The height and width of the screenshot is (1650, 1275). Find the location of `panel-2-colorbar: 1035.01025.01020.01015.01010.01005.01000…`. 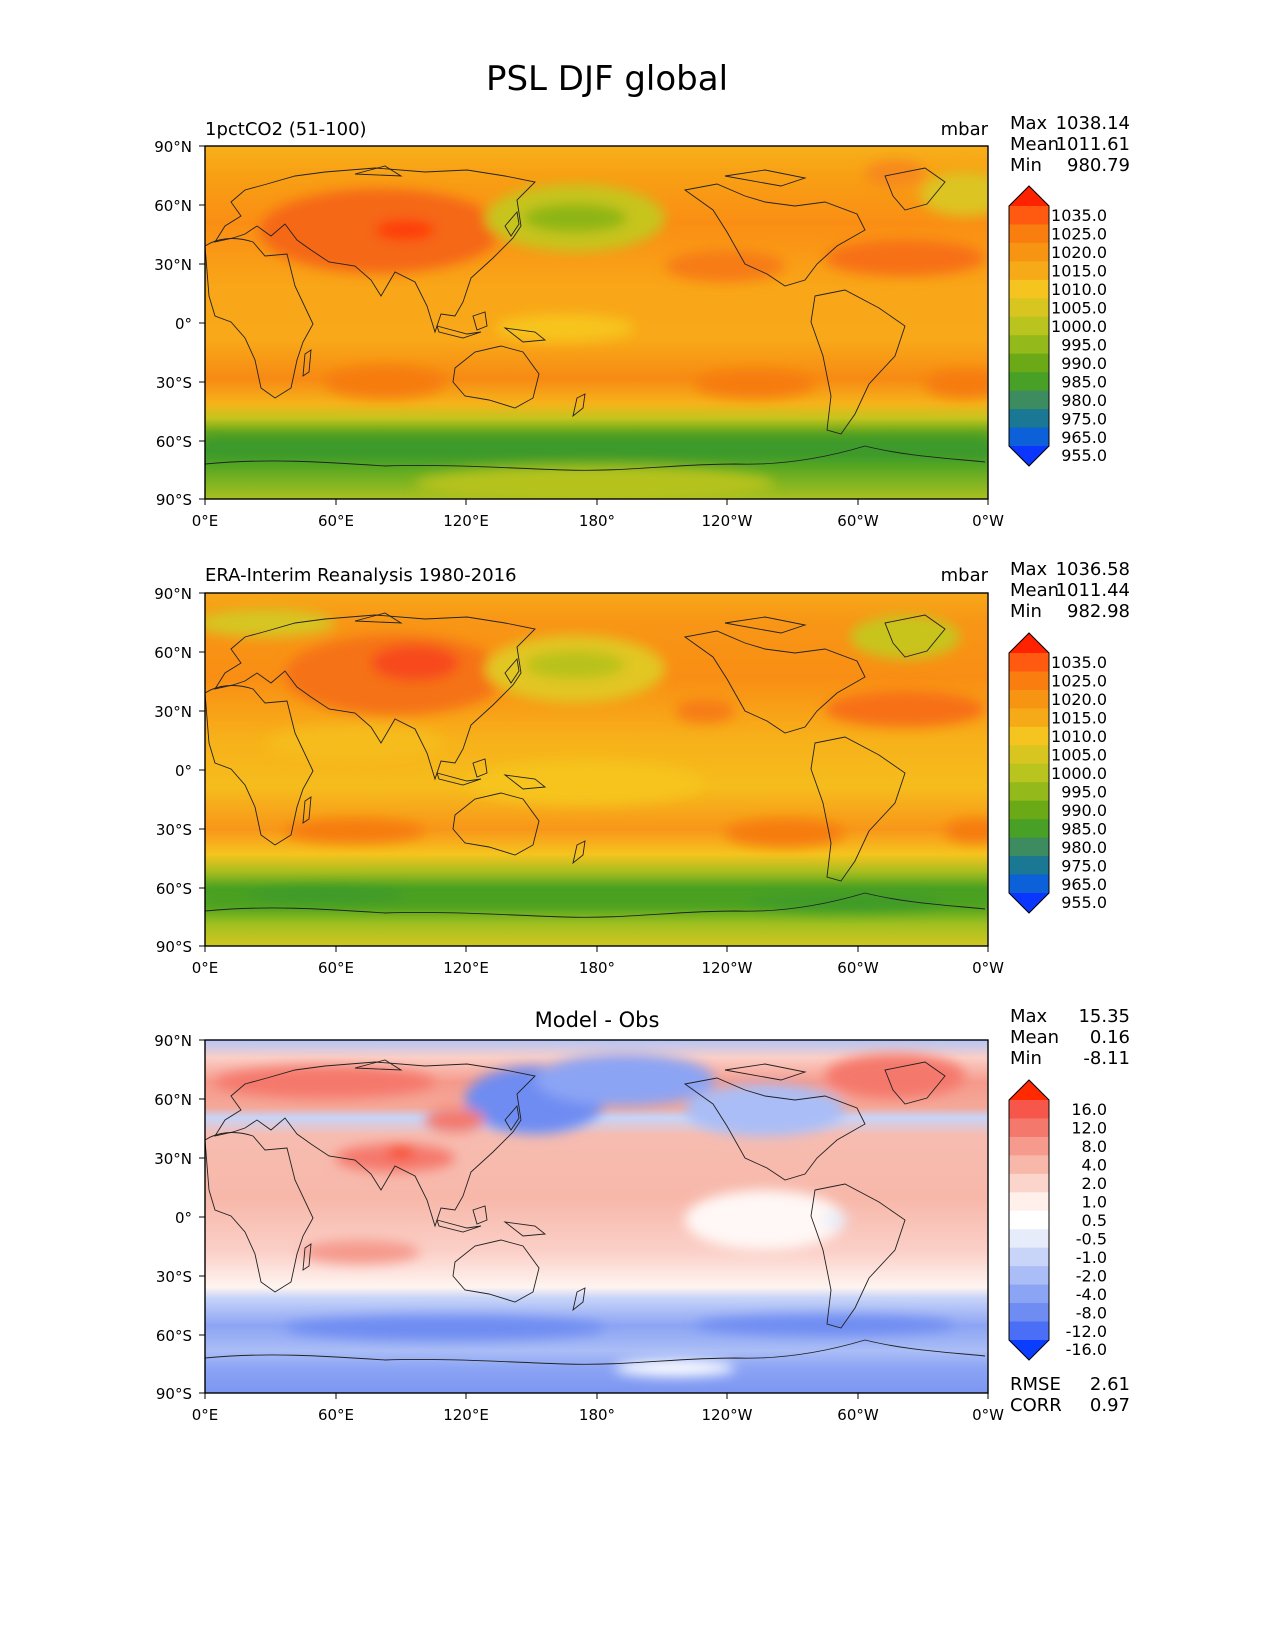

panel-2-colorbar: 1035.01025.01020.01015.01010.01005.01000… is located at coordinates (1057, 773).